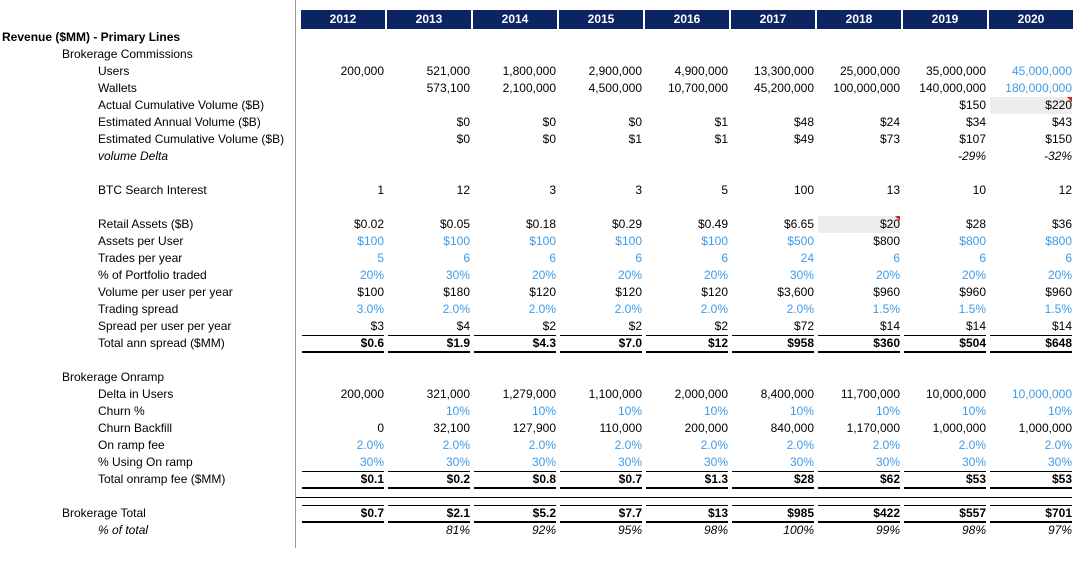 Image resolution: width=1080 pixels, height=563 pixels. I want to click on cell-2019: $28, so click(975, 224).